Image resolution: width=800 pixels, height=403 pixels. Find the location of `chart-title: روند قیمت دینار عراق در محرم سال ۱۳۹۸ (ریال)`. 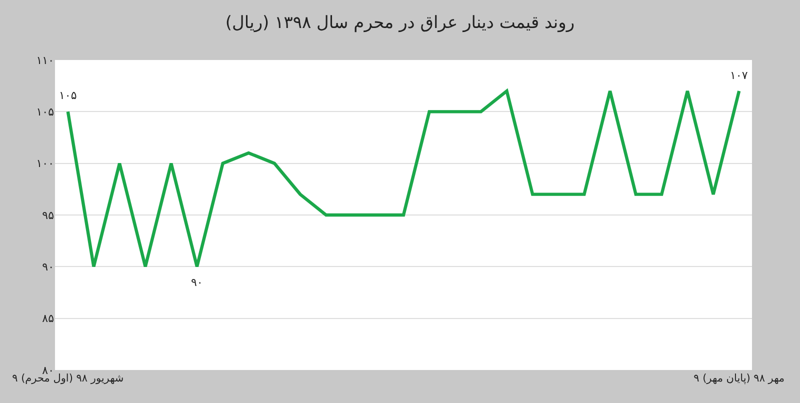

chart-title: روند قیمت دینار عراق در محرم سال ۱۳۹۸ (ریال) is located at coordinates (400, 23).